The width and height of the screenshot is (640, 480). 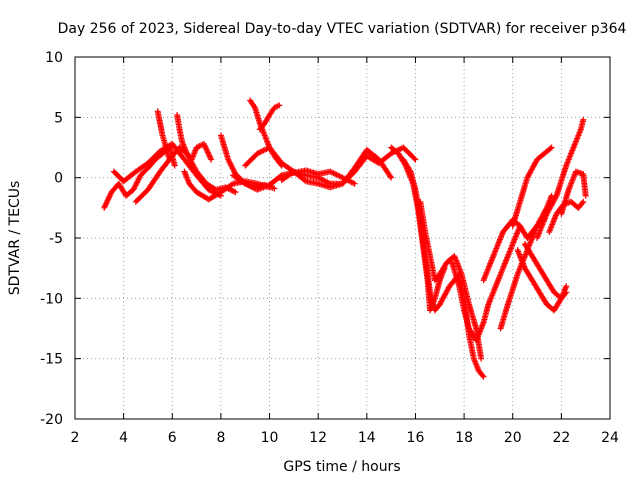 What do you see at coordinates (416, 438) in the screenshot?
I see `x-tick-label: 16` at bounding box center [416, 438].